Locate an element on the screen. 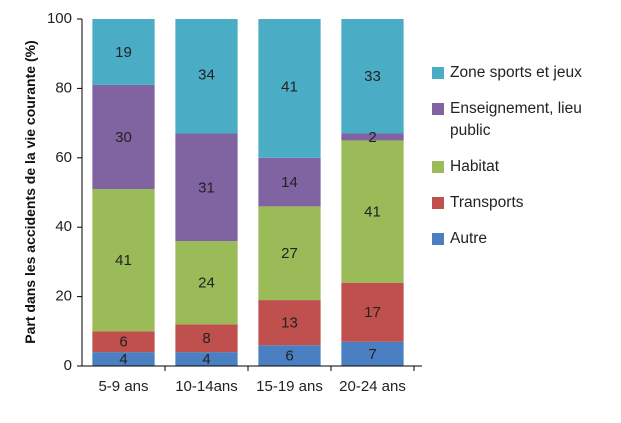 The height and width of the screenshot is (423, 621). y-tick-label: 40 is located at coordinates (63, 226).